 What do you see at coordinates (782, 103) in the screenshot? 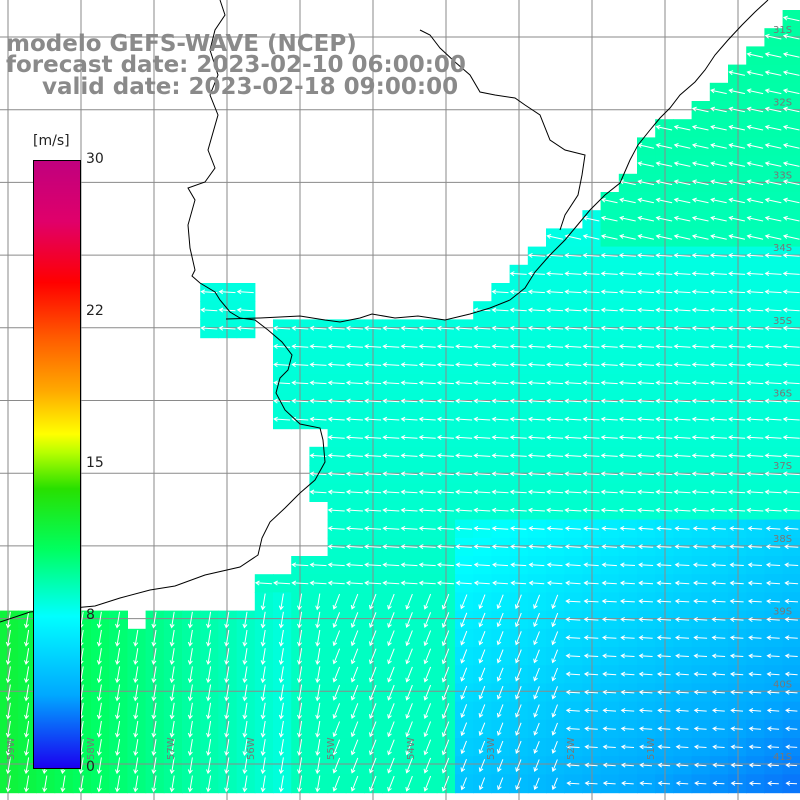
I see `latitude-label: 32S` at bounding box center [782, 103].